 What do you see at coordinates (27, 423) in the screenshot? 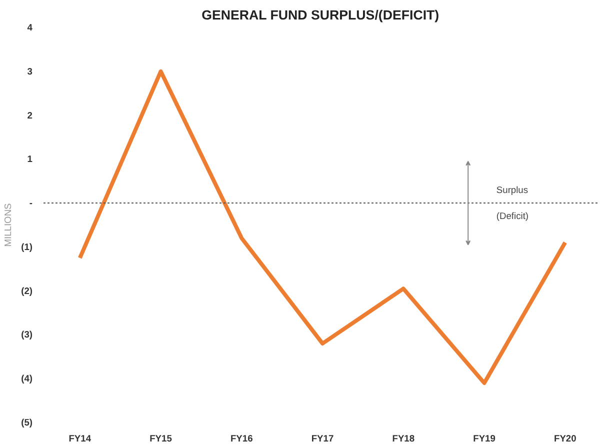
I see `y-tick-label: (5)` at bounding box center [27, 423].